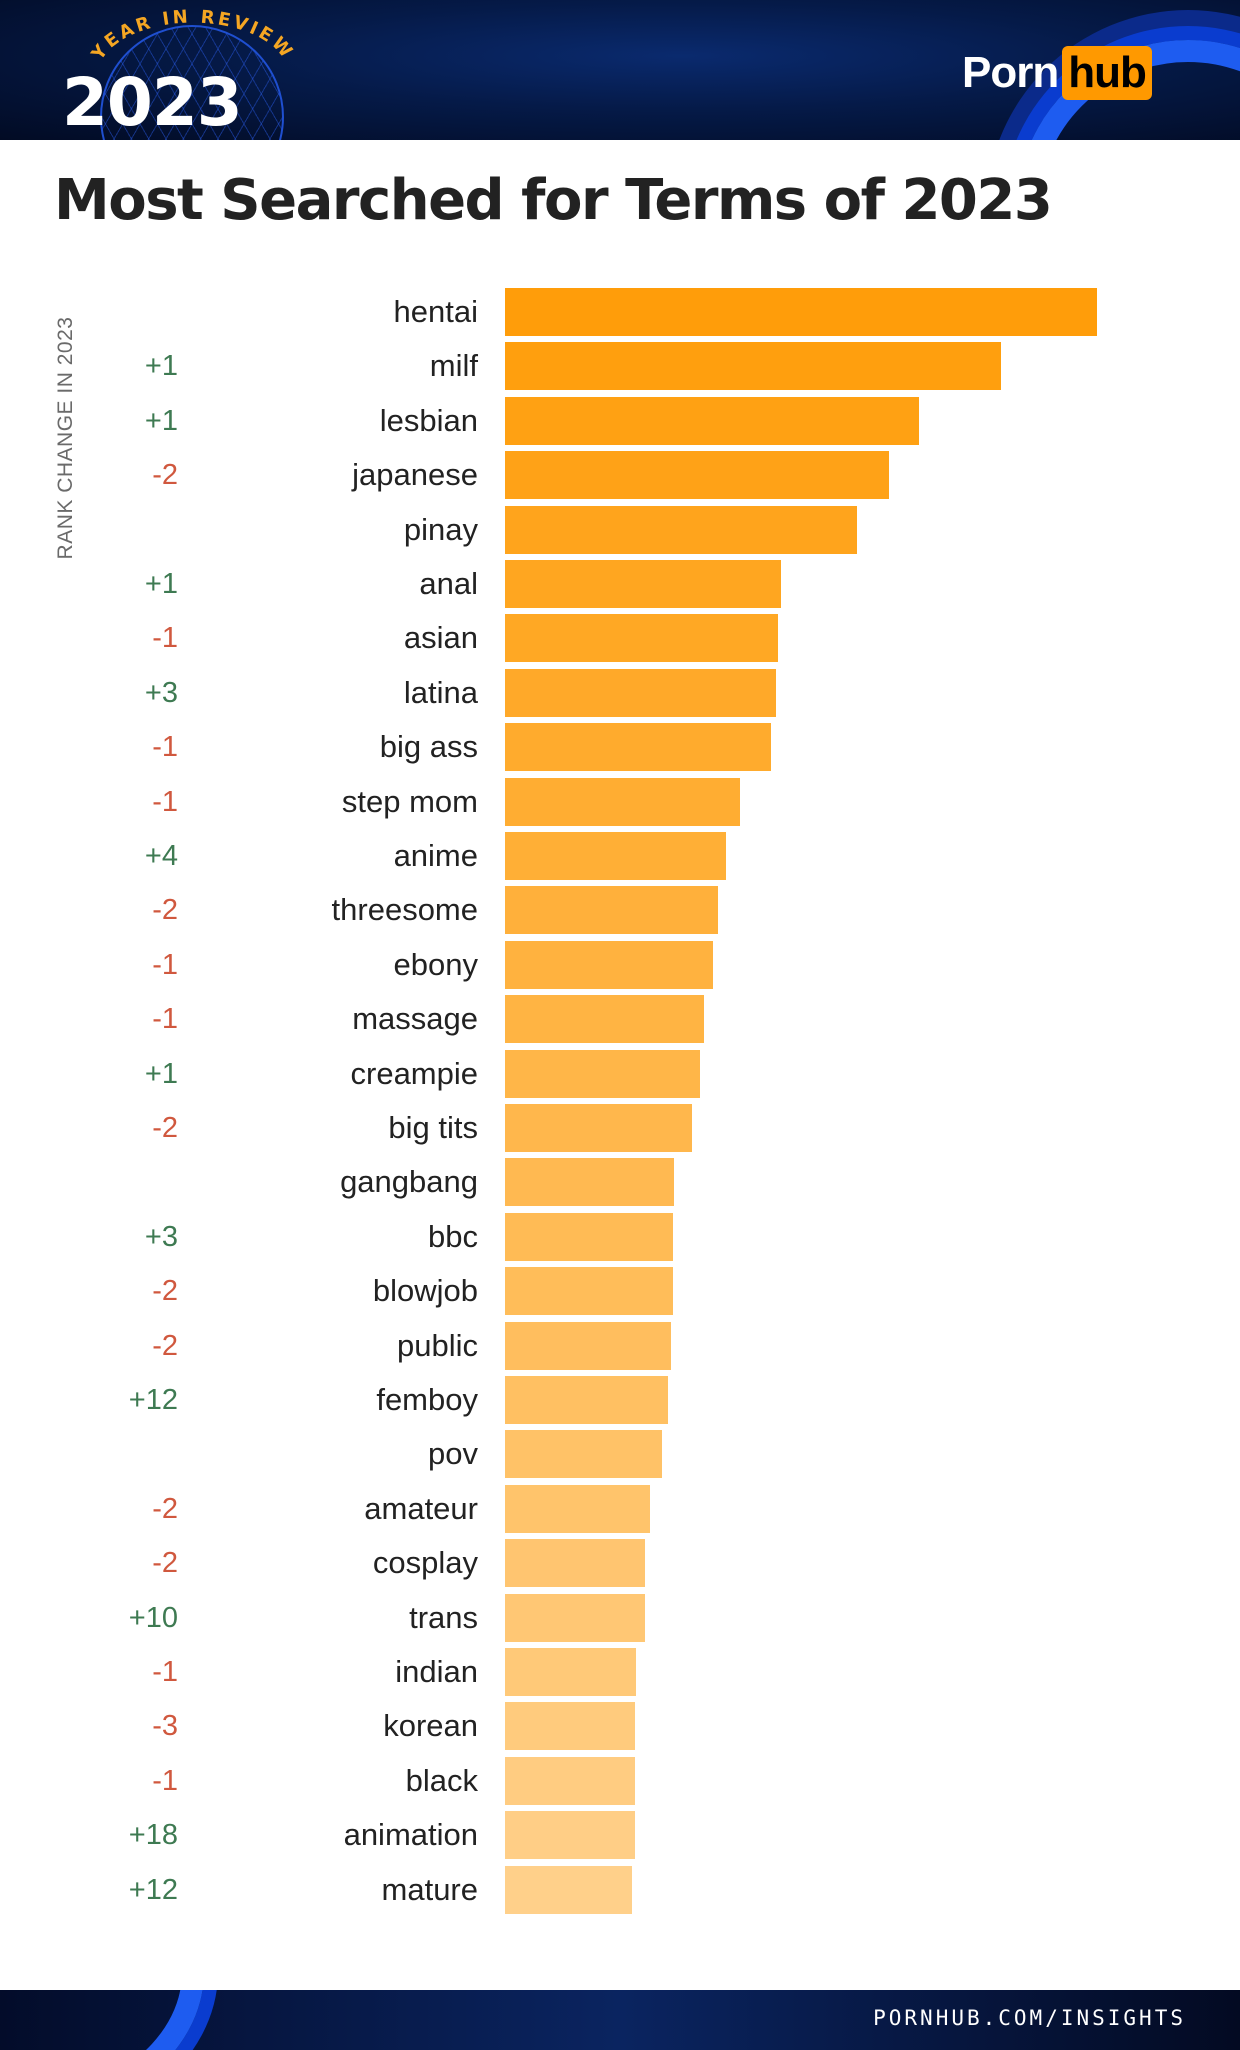 The width and height of the screenshot is (1240, 2050). What do you see at coordinates (161, 856) in the screenshot?
I see `rank-change-label: +4` at bounding box center [161, 856].